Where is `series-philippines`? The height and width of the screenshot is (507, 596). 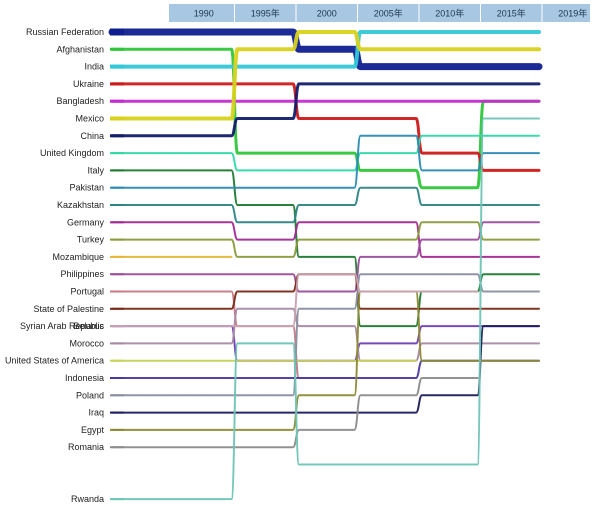
series-philippines is located at coordinates (325, 257).